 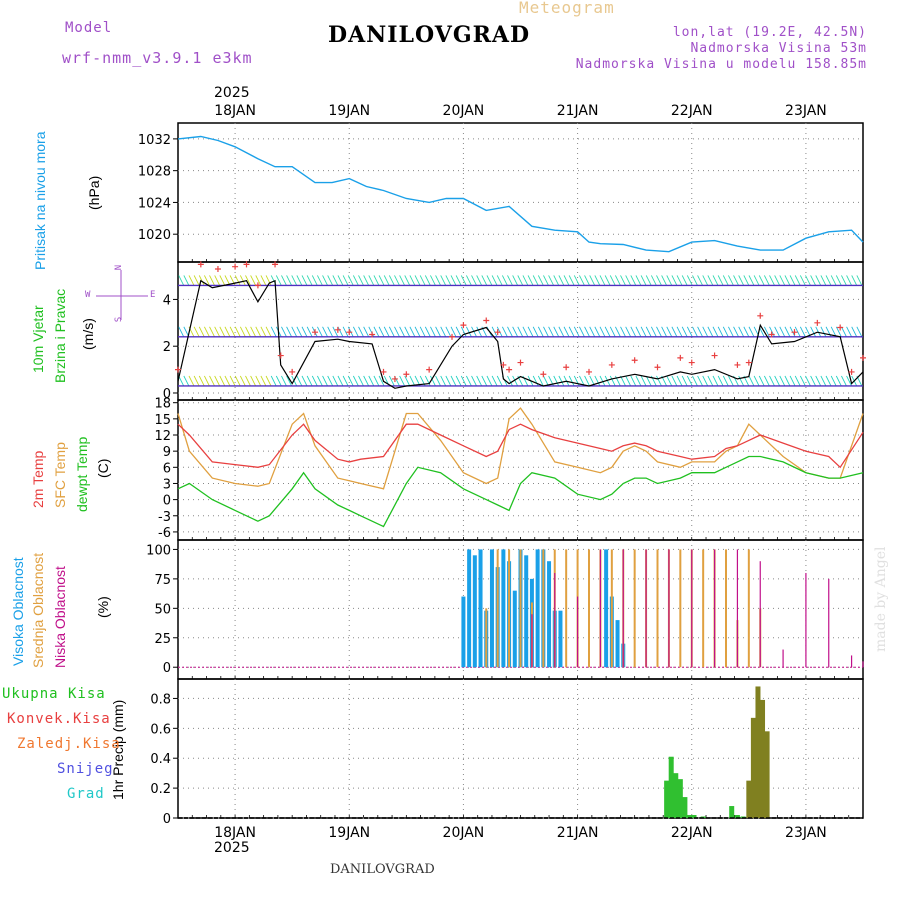 I want to click on legend-konvek: Konvek.Kisa, so click(x=59, y=719).